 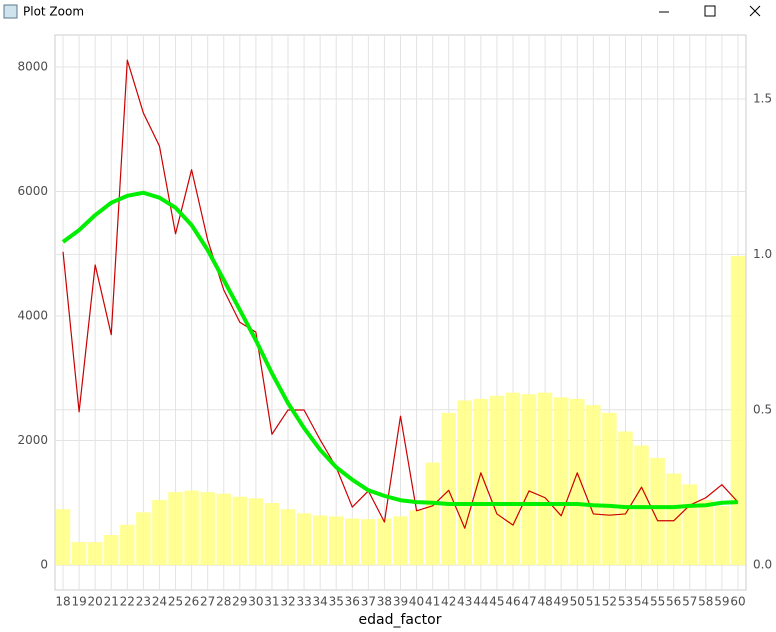 I want to click on x-tick-label: 58, so click(x=705, y=602).